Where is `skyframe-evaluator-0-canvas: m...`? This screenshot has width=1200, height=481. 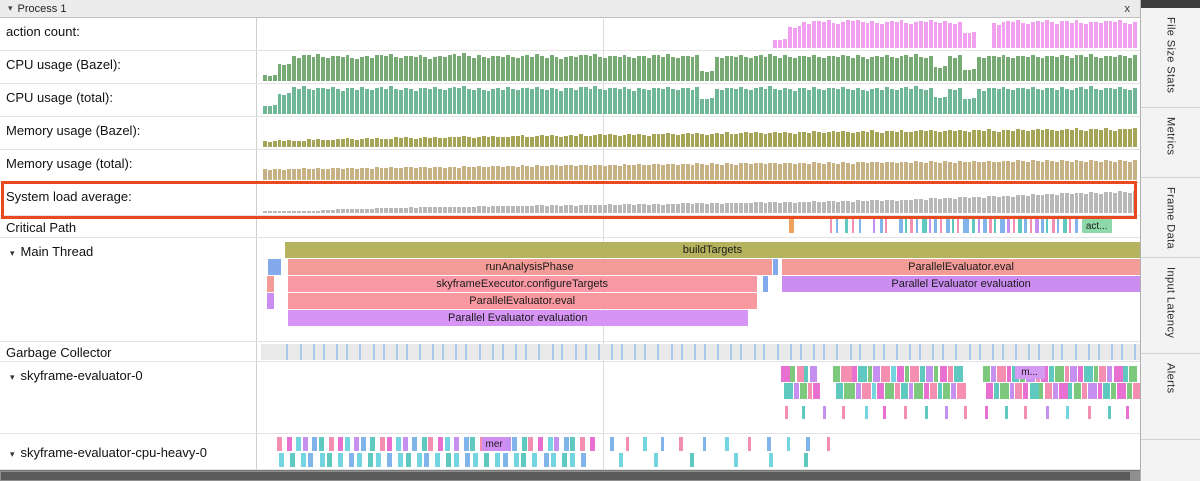
skyframe-evaluator-0-canvas: m... is located at coordinates (698, 397).